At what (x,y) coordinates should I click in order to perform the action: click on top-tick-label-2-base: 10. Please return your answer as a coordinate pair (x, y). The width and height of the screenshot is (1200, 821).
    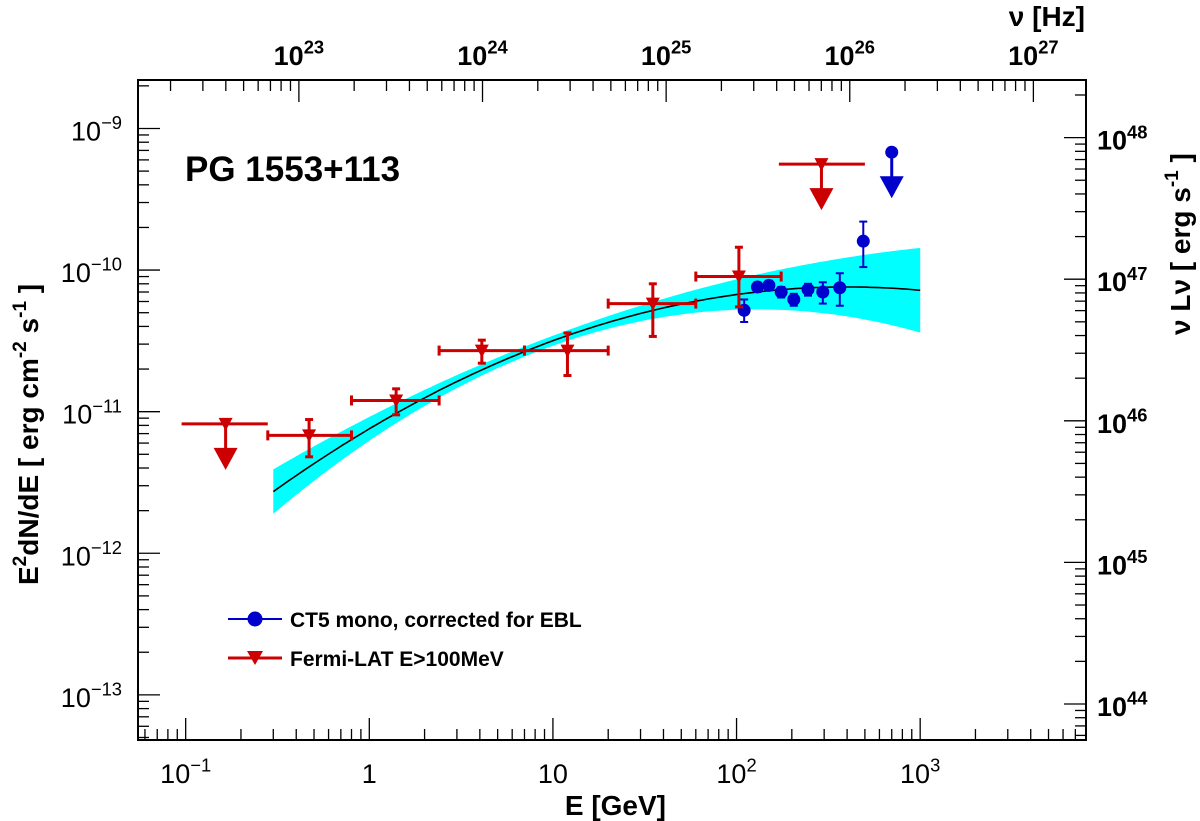
    Looking at the image, I should click on (656, 56).